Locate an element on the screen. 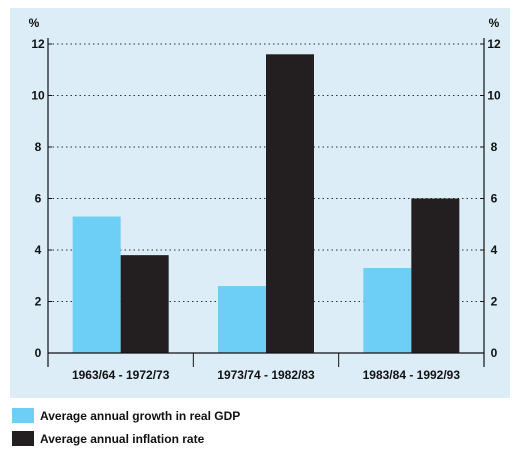 Image resolution: width=520 pixels, height=460 pixels. y-tick-label-right: 4 is located at coordinates (494, 250).